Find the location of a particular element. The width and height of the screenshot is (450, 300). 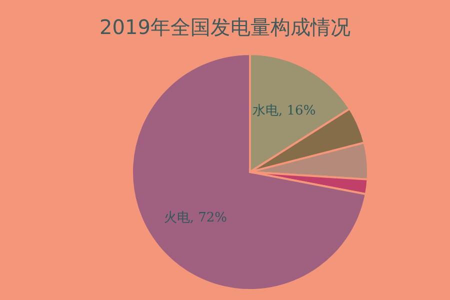

slice-label: 火电, 72% is located at coordinates (196, 218).